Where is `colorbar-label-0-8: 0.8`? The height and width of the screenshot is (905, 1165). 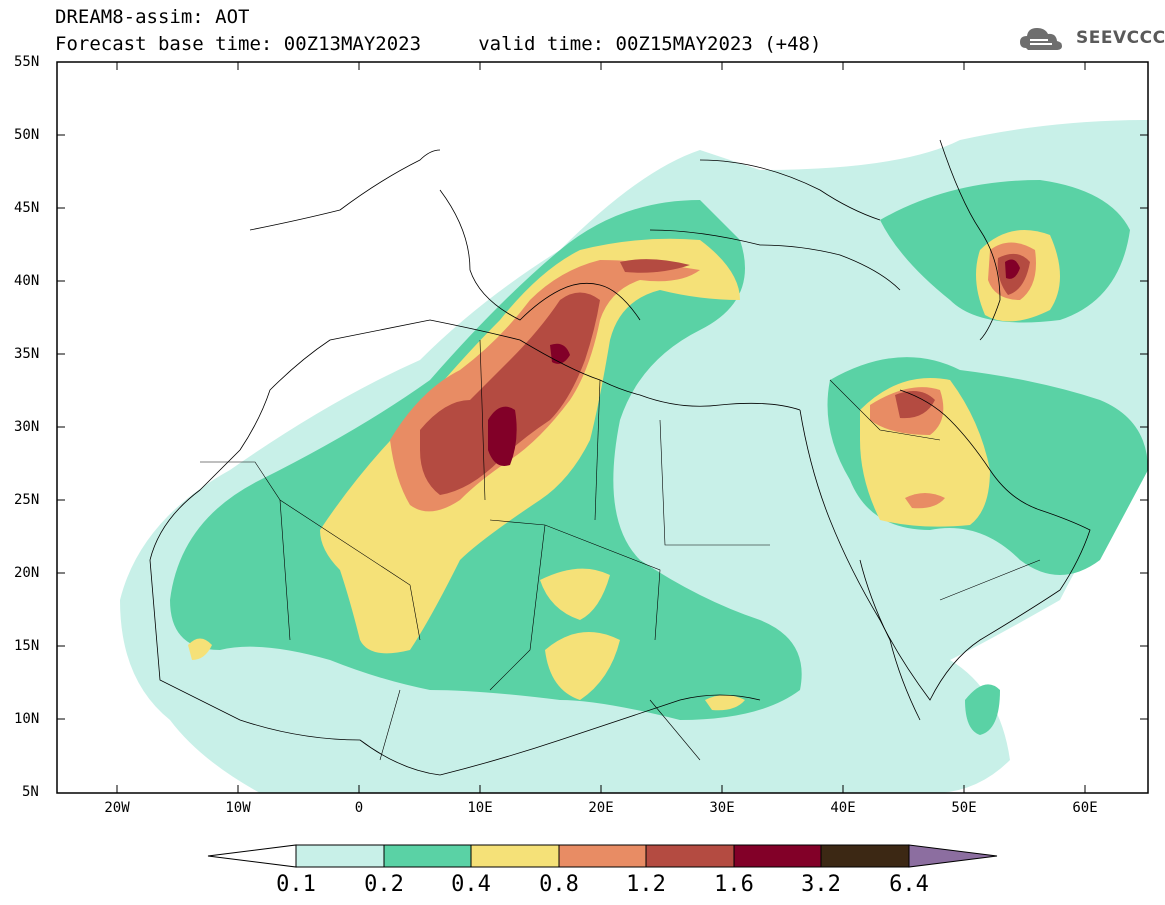 colorbar-label-0-8: 0.8 is located at coordinates (559, 884).